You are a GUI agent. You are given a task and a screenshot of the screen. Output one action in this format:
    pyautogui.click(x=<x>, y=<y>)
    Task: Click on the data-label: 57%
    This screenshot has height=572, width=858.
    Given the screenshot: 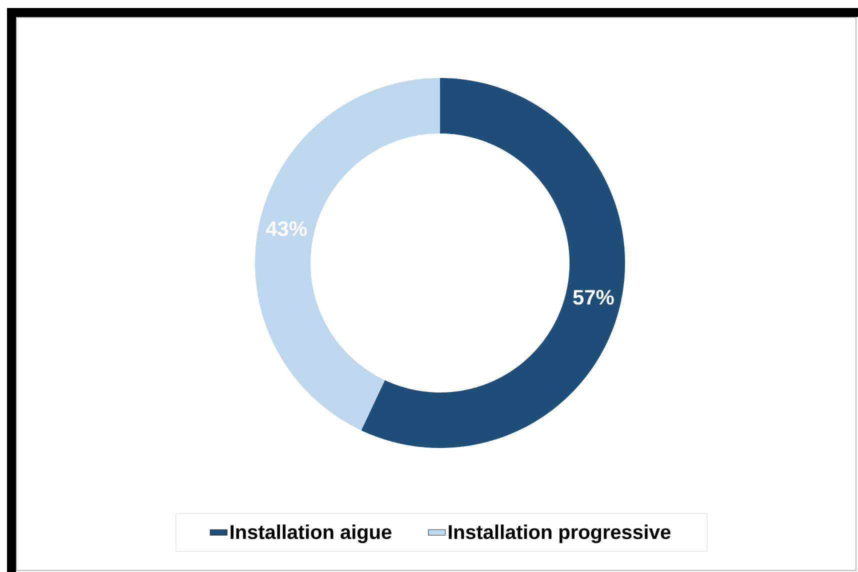 What is the action you would take?
    pyautogui.click(x=593, y=297)
    